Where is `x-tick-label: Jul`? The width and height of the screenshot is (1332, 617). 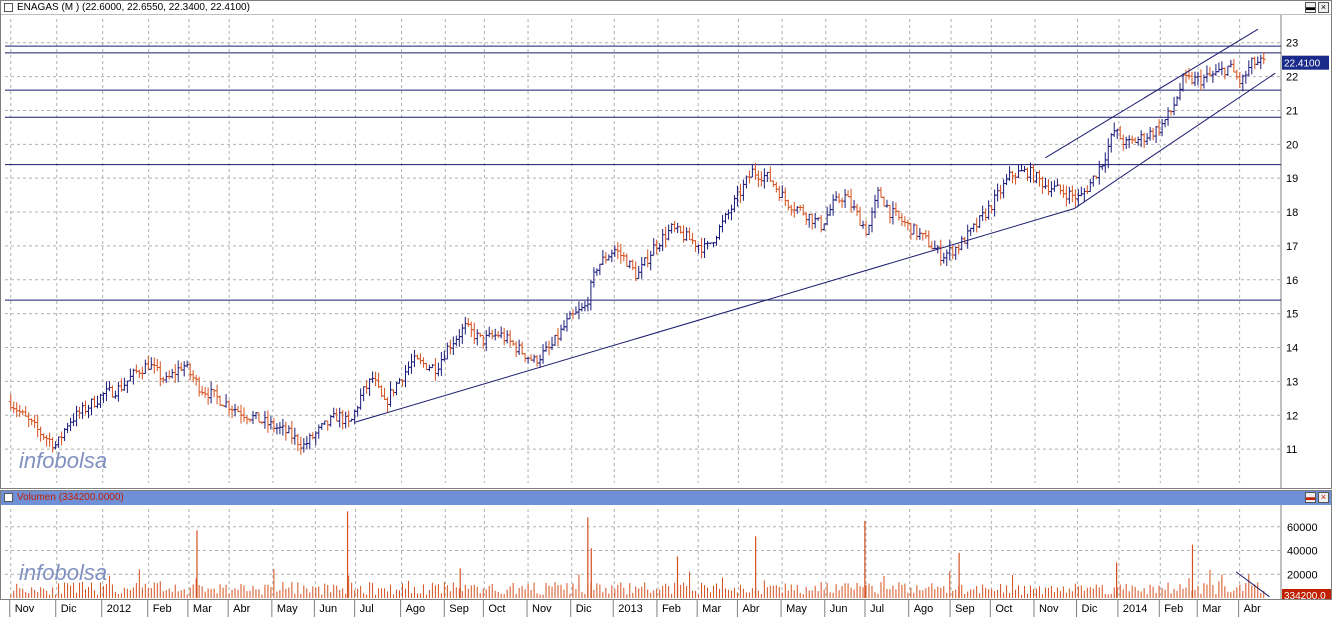 x-tick-label: Jul is located at coordinates (877, 609).